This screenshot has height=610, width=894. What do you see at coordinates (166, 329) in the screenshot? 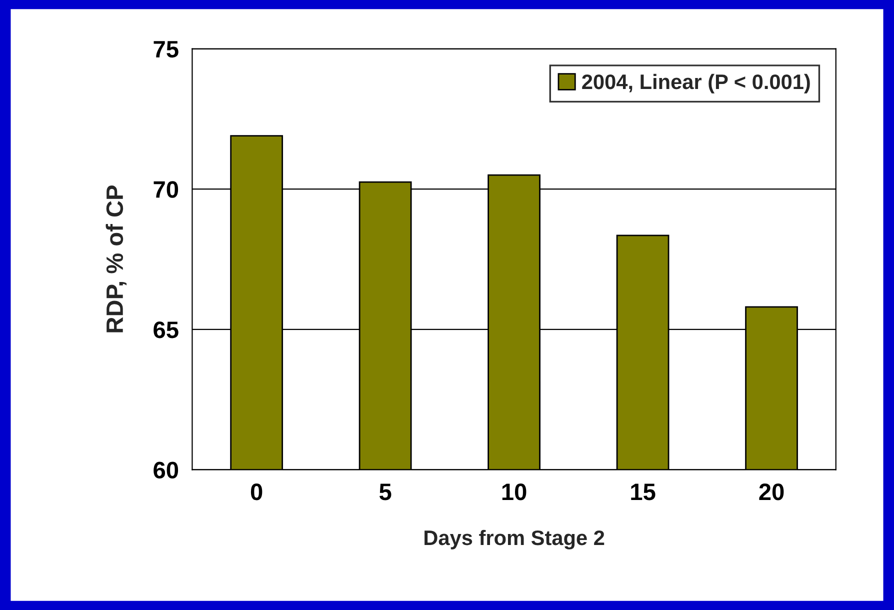
I see `y-tick-label: 65` at bounding box center [166, 329].